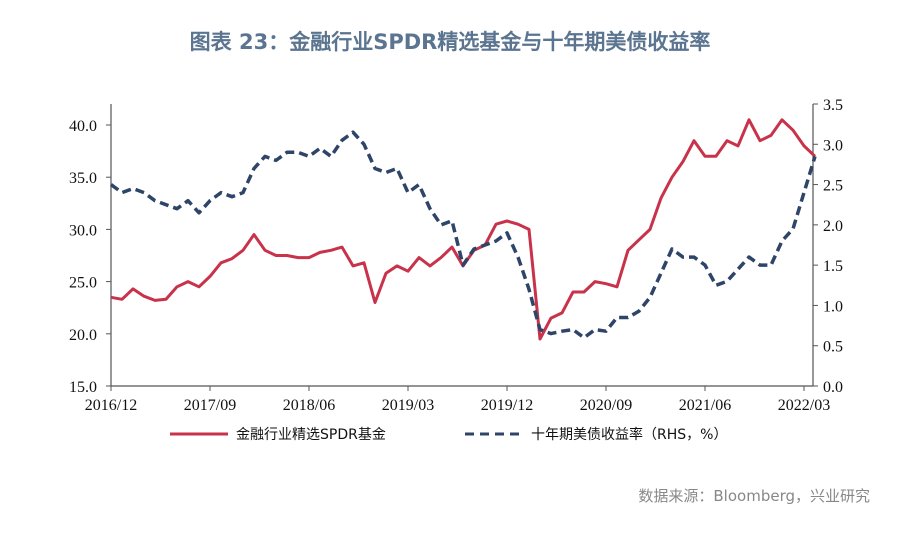 The height and width of the screenshot is (548, 900). I want to click on left-tick-label: 30.0, so click(83, 230).